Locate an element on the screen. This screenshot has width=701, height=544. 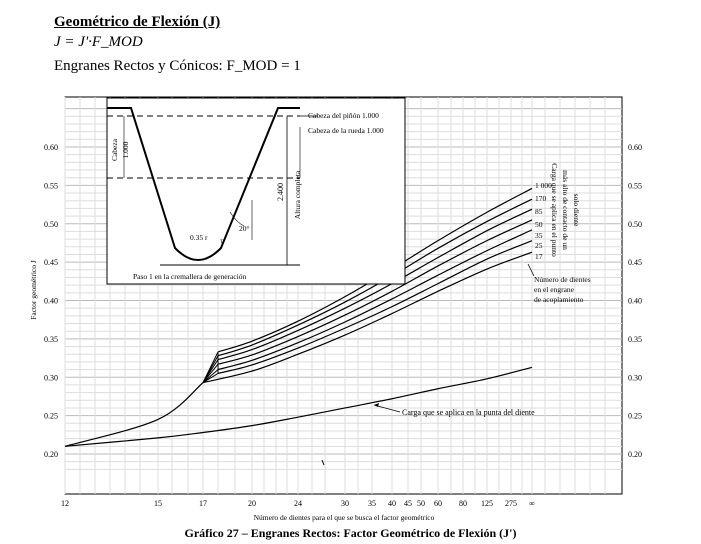
y-tick-label-right: 0.40 is located at coordinates (635, 301).